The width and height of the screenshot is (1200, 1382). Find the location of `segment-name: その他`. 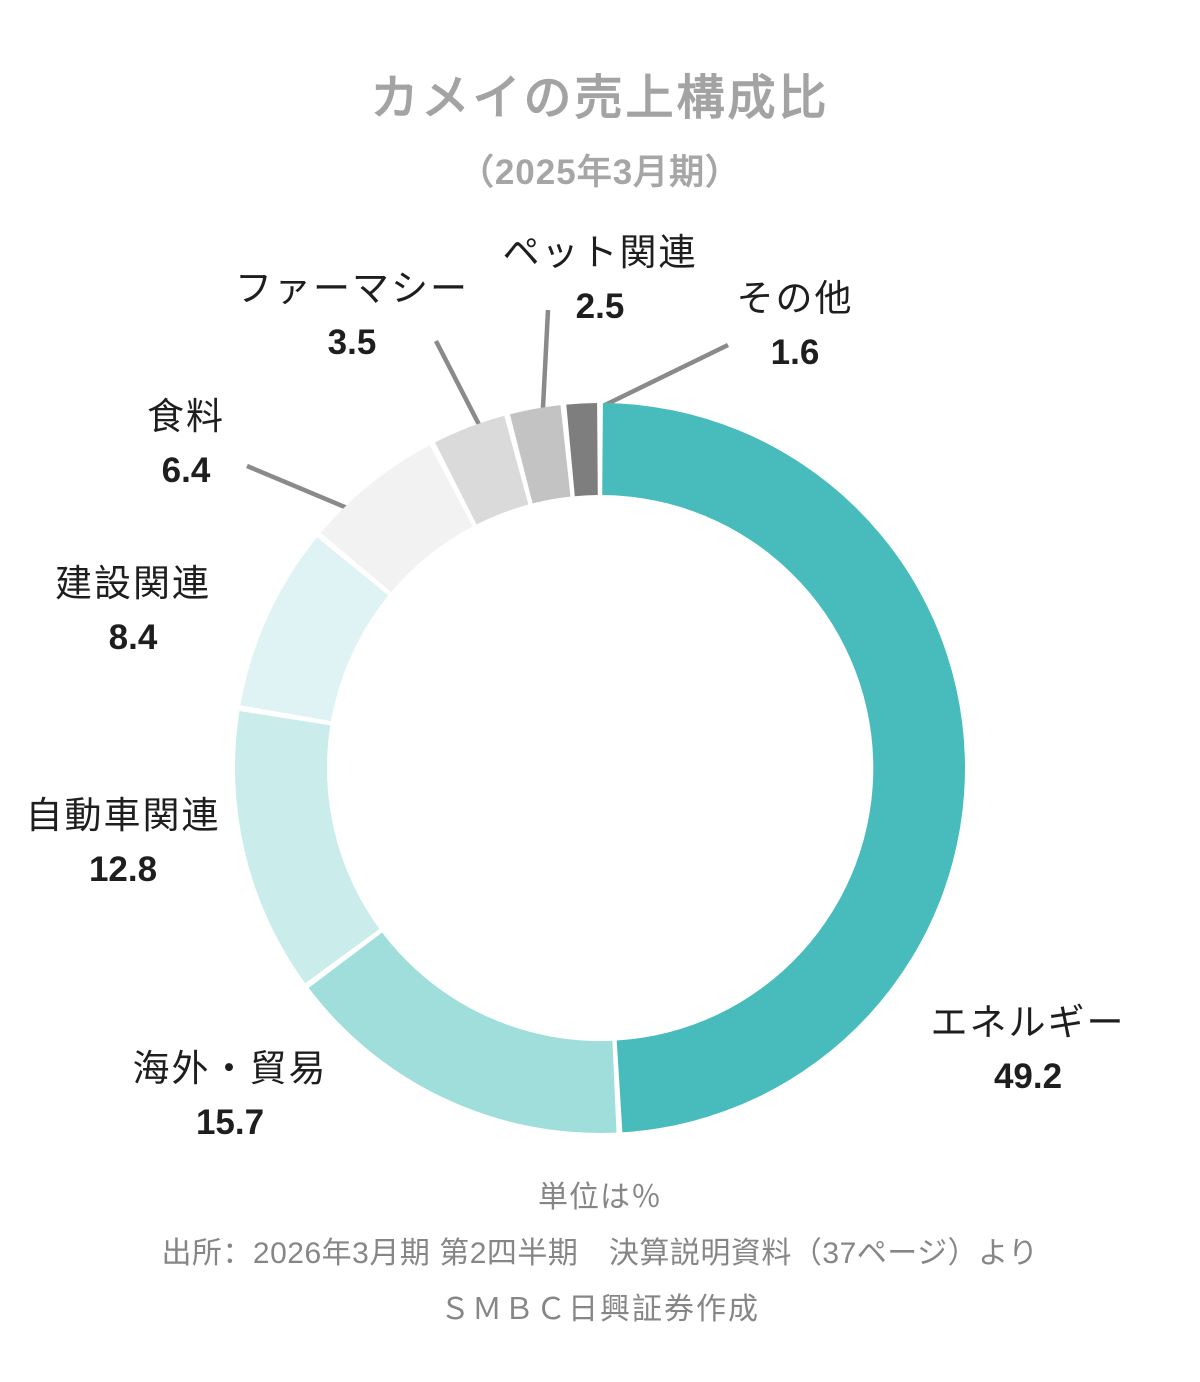

segment-name: その他 is located at coordinates (795, 298).